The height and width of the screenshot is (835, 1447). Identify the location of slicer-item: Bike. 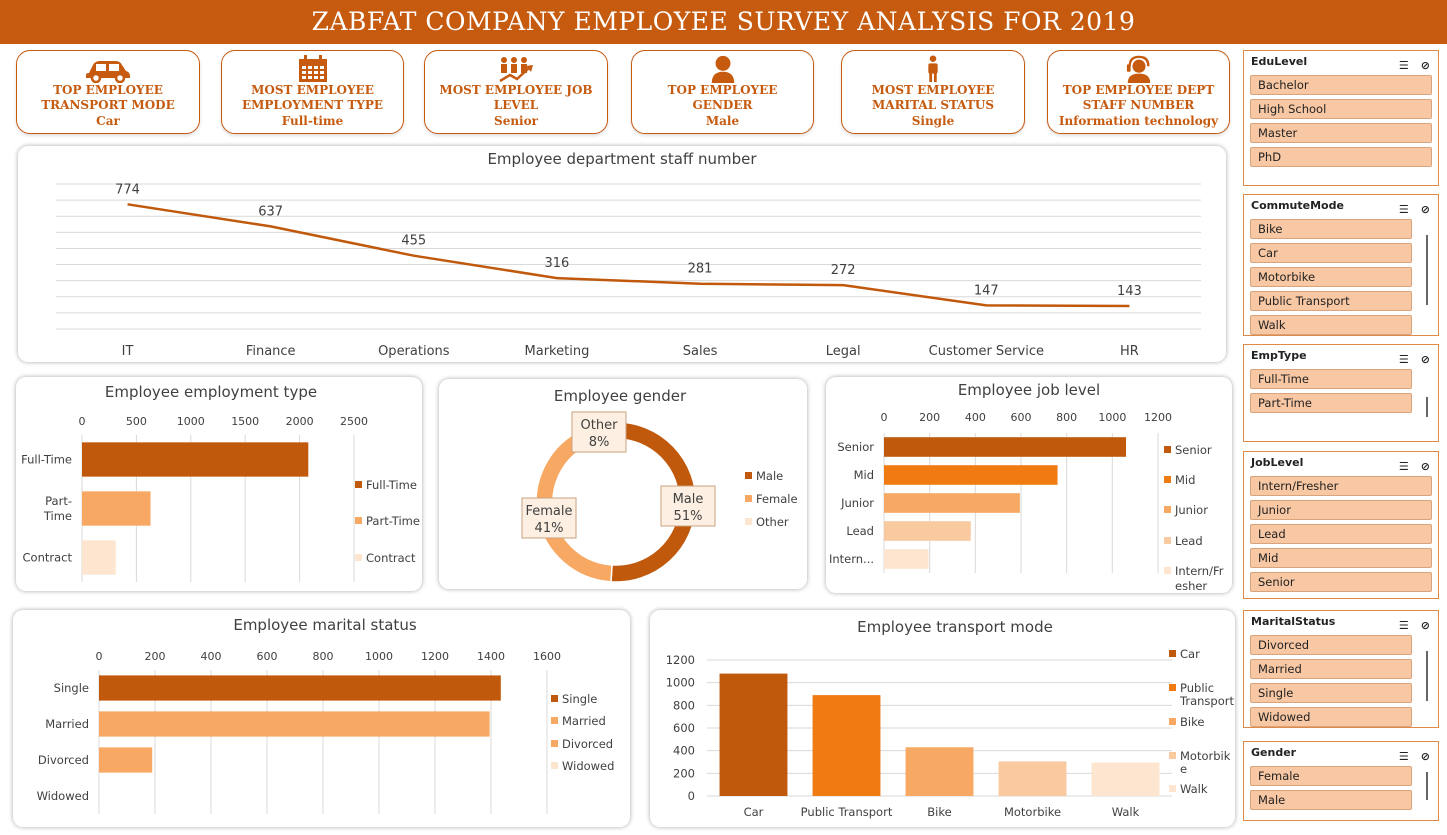
(1331, 229).